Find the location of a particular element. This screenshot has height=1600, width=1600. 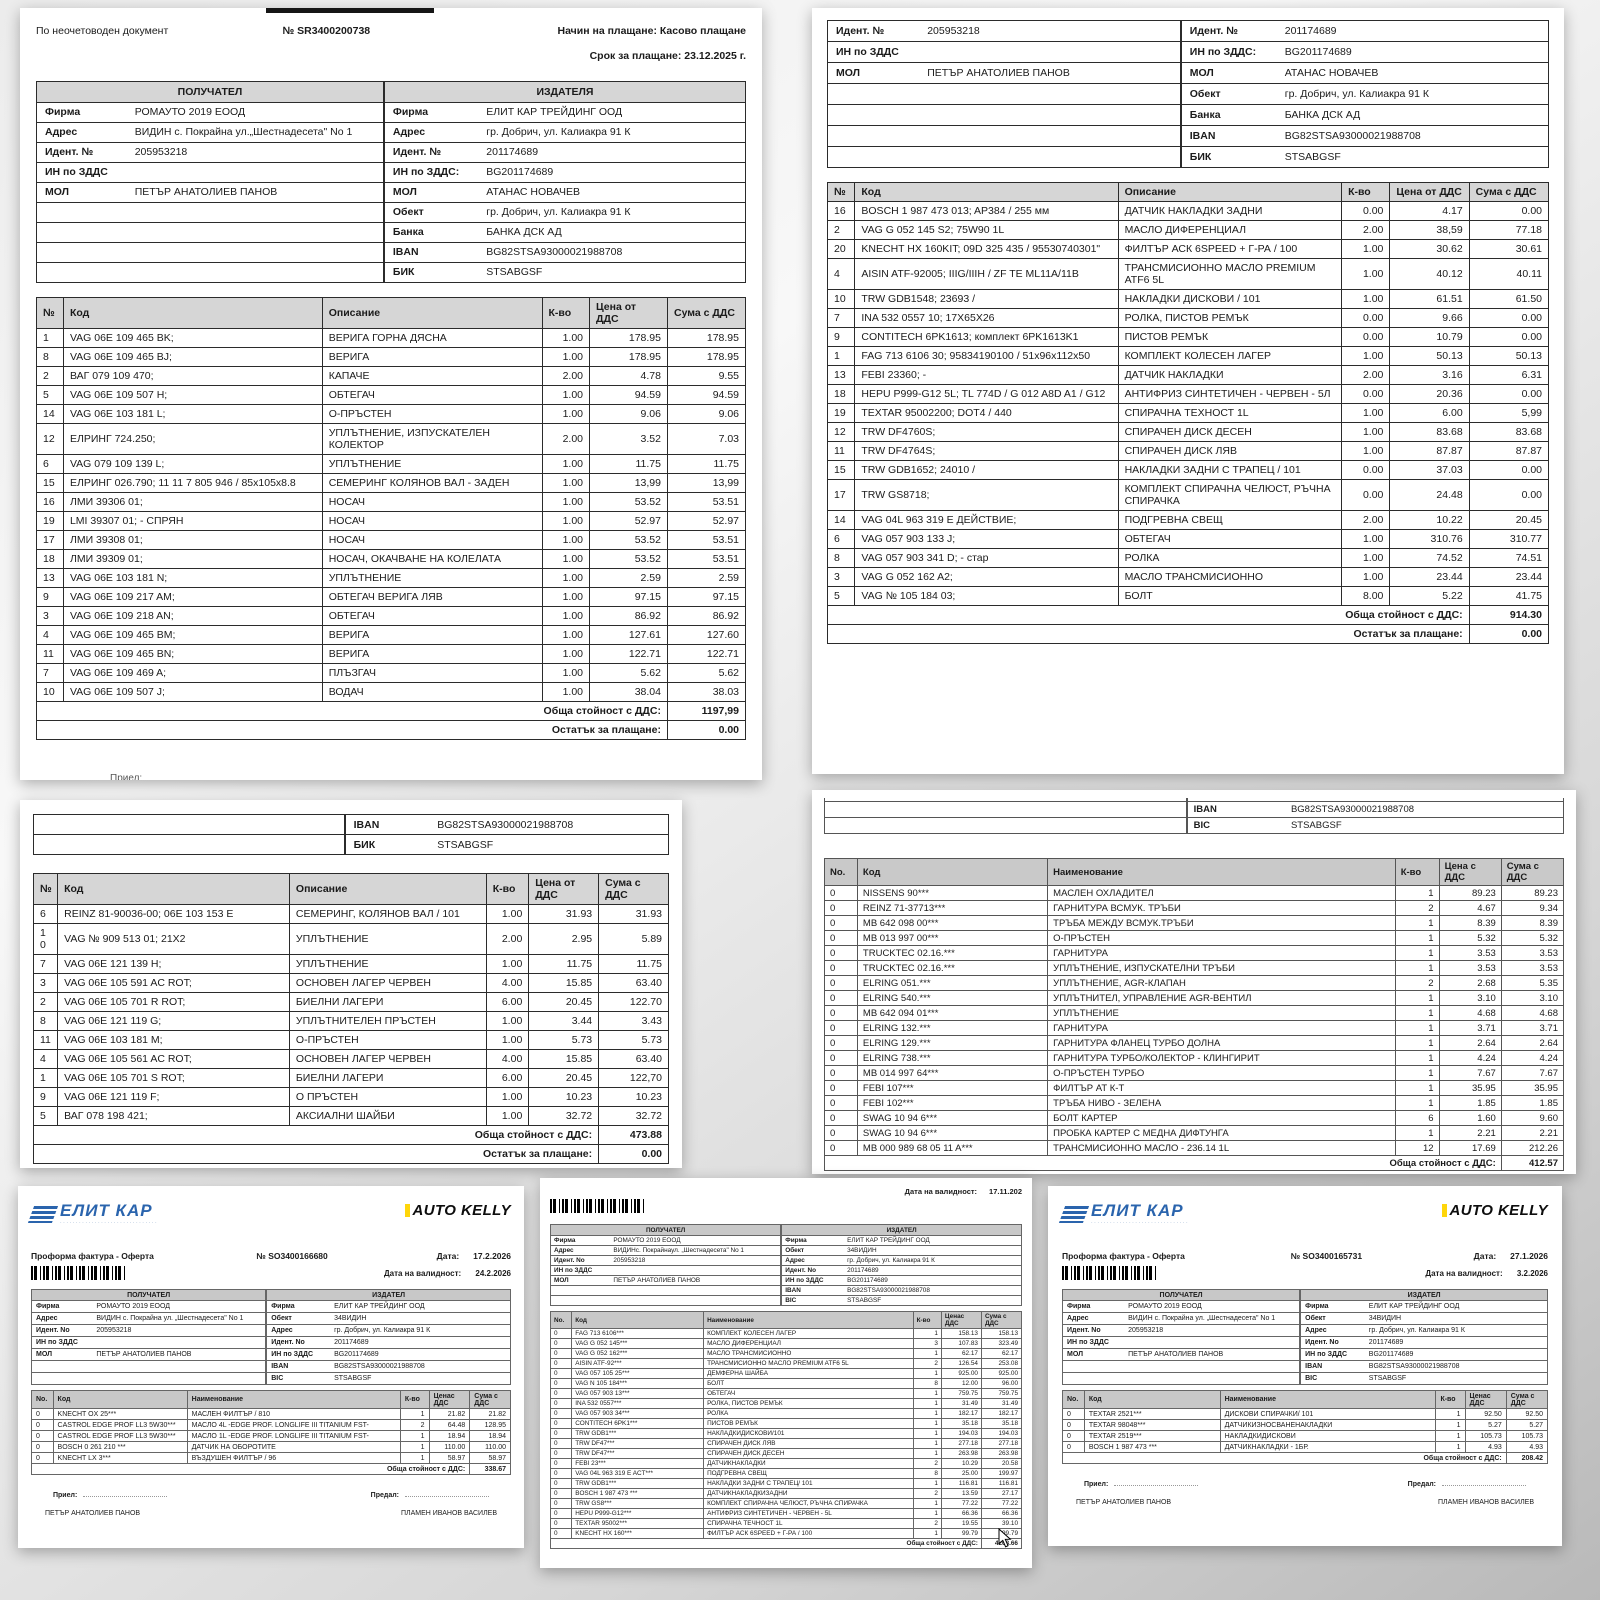

table-cell: 5 is located at coordinates (50, 394).